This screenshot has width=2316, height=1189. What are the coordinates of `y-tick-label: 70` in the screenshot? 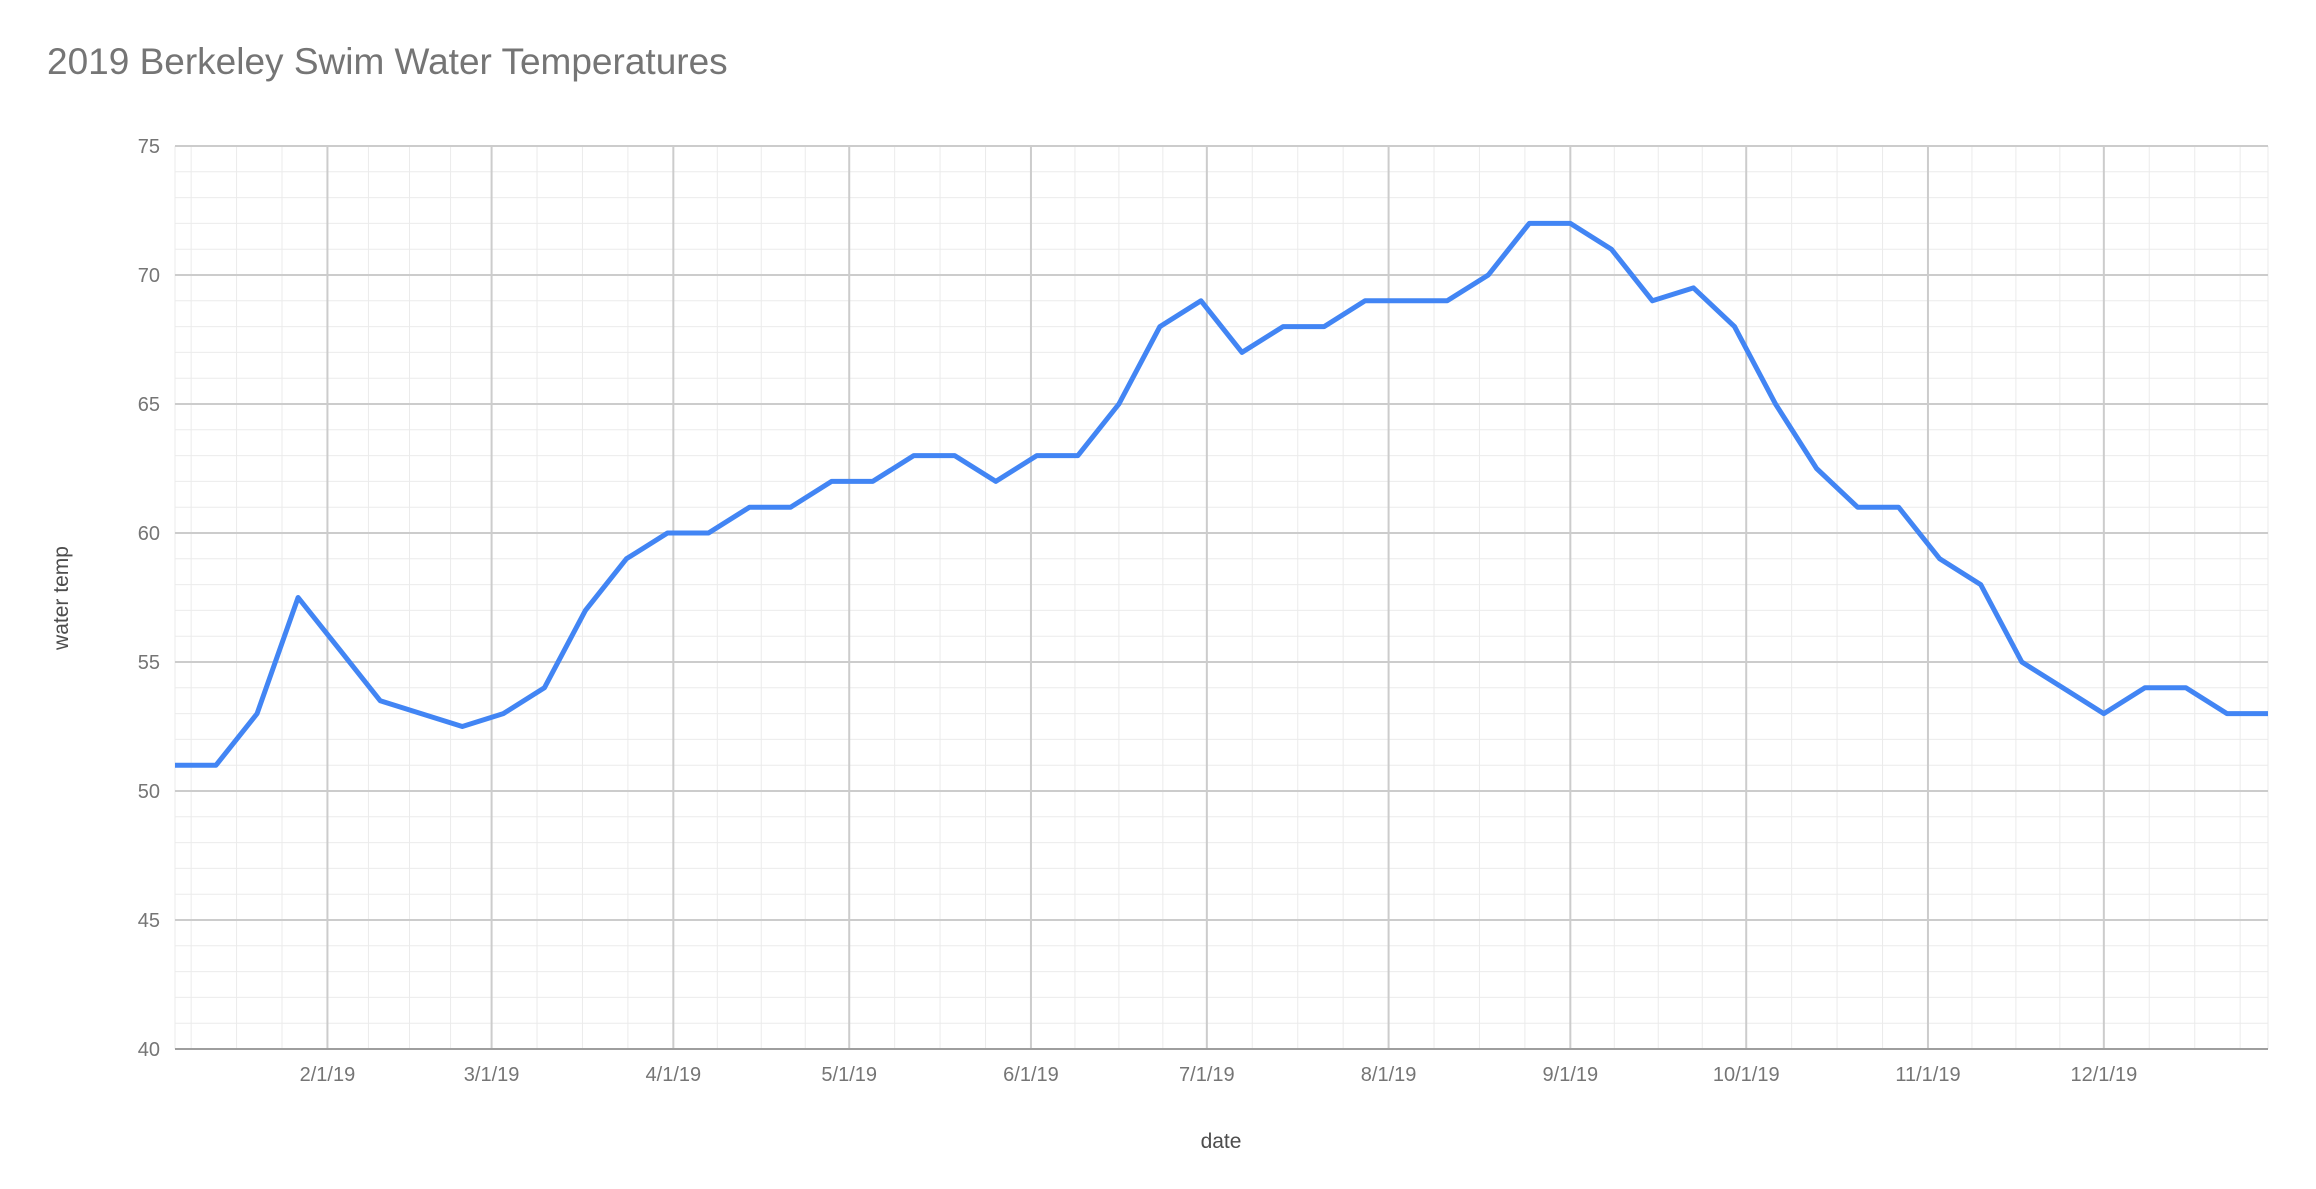 It's located at (149, 276).